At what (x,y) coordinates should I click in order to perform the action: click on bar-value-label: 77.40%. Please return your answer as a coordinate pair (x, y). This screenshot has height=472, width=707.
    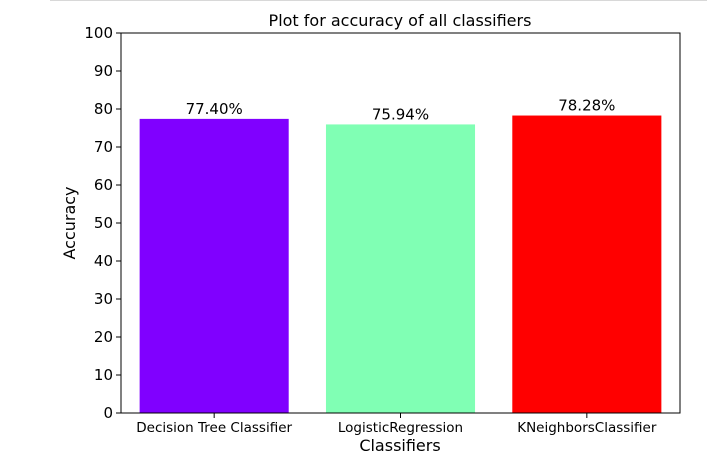
    Looking at the image, I should click on (214, 109).